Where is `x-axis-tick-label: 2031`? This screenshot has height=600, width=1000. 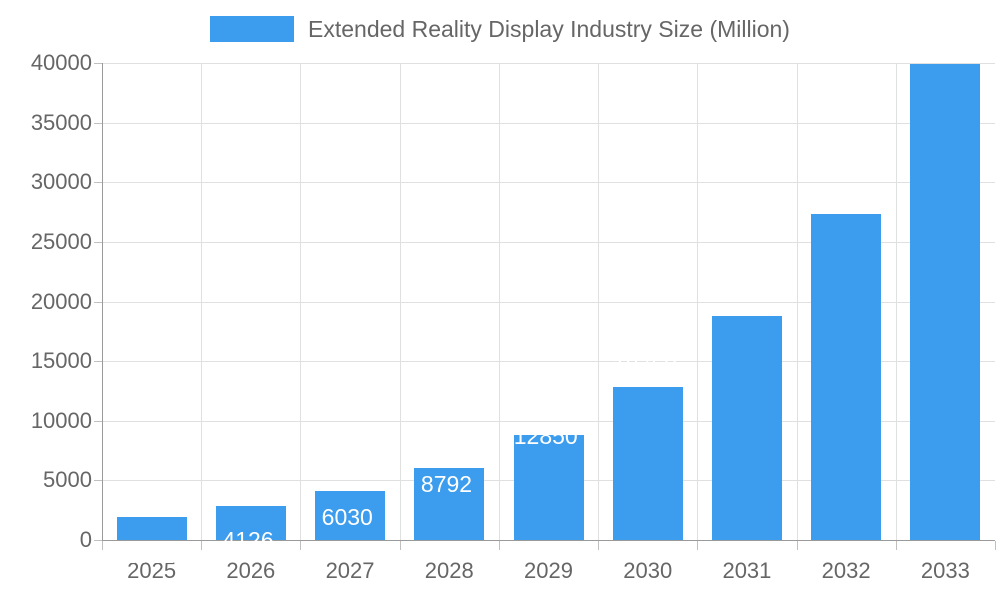
x-axis-tick-label: 2031 is located at coordinates (747, 570).